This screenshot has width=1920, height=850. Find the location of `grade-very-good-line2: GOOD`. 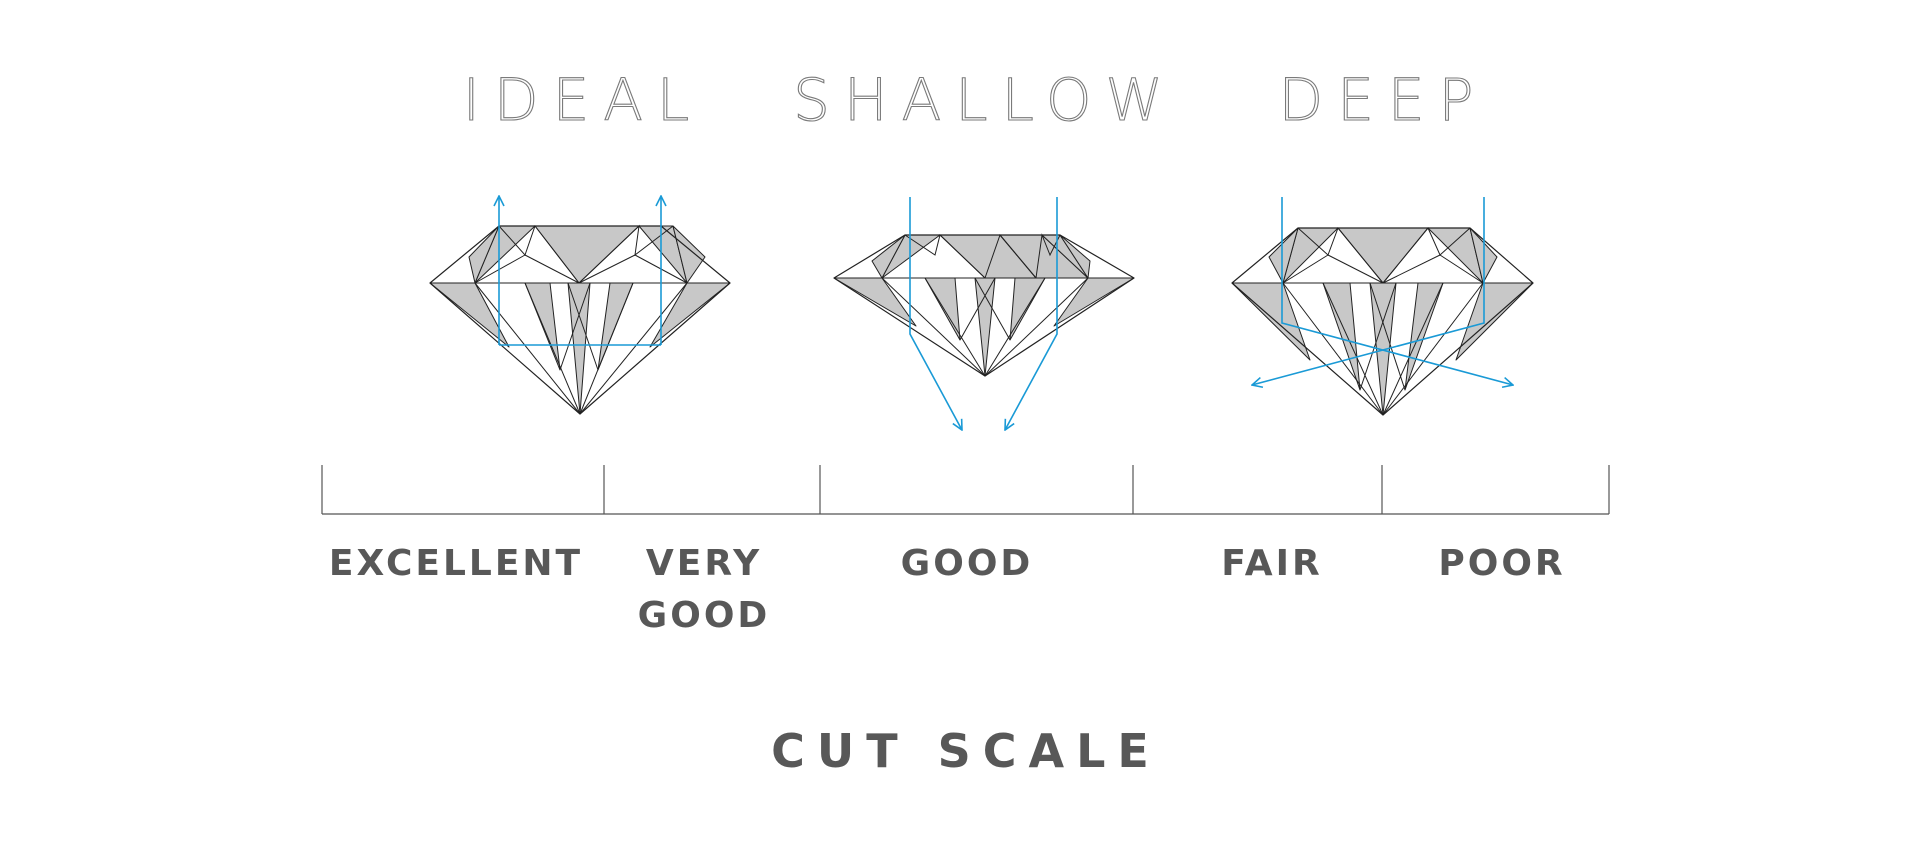

grade-very-good-line2: GOOD is located at coordinates (704, 615).